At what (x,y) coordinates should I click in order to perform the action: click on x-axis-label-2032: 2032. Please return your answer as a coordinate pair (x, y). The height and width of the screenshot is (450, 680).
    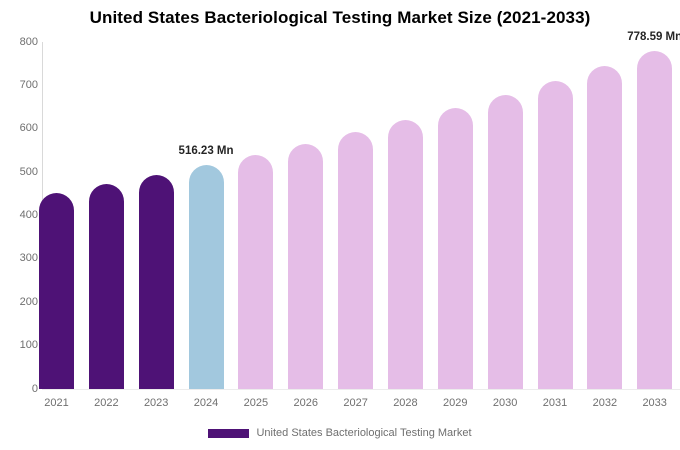
    Looking at the image, I should click on (605, 403).